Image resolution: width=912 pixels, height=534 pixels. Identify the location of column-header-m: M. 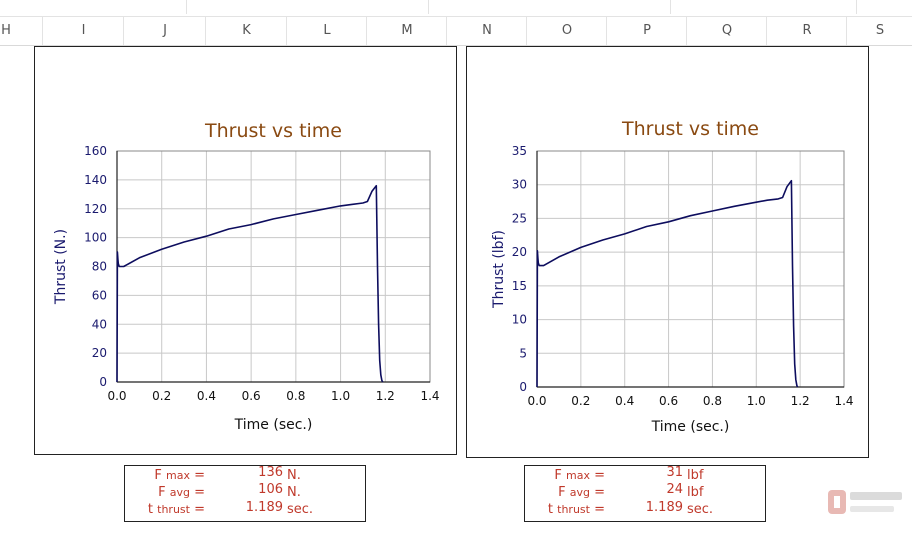
(406, 31).